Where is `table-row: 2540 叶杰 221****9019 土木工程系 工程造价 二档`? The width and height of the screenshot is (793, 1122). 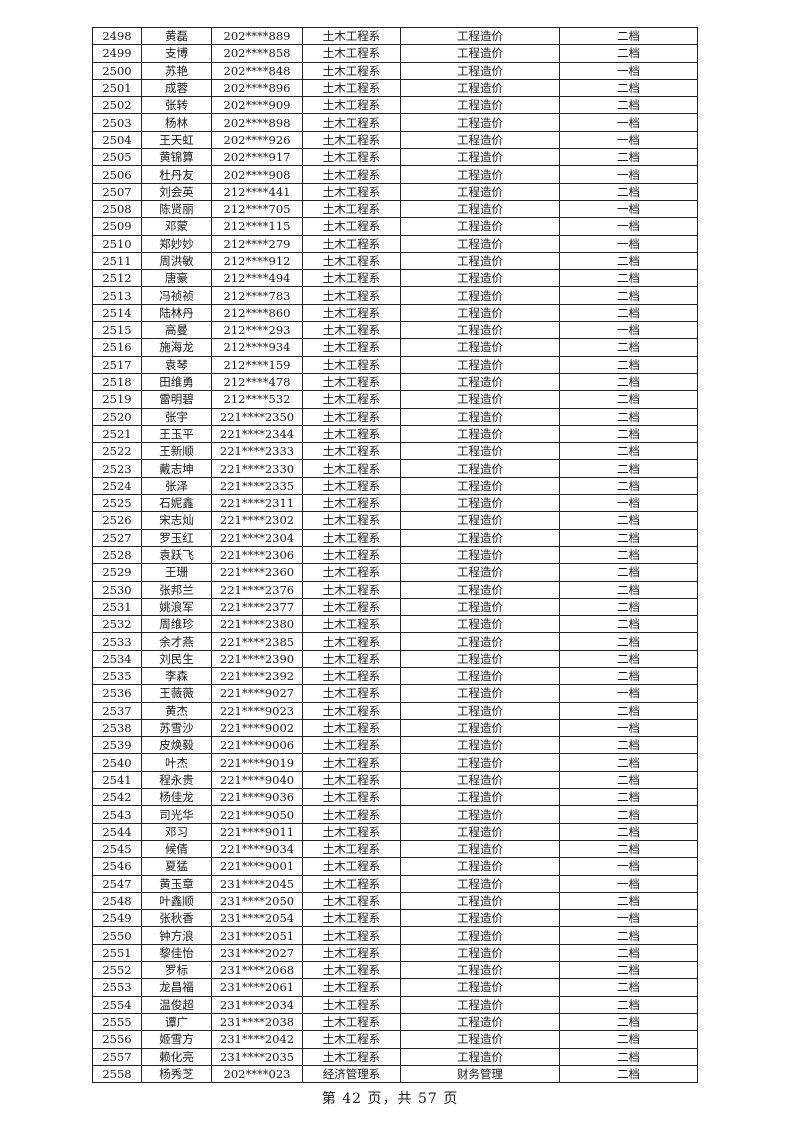
table-row: 2540 叶杰 221****9019 土木工程系 工程造价 二档 is located at coordinates (395, 762).